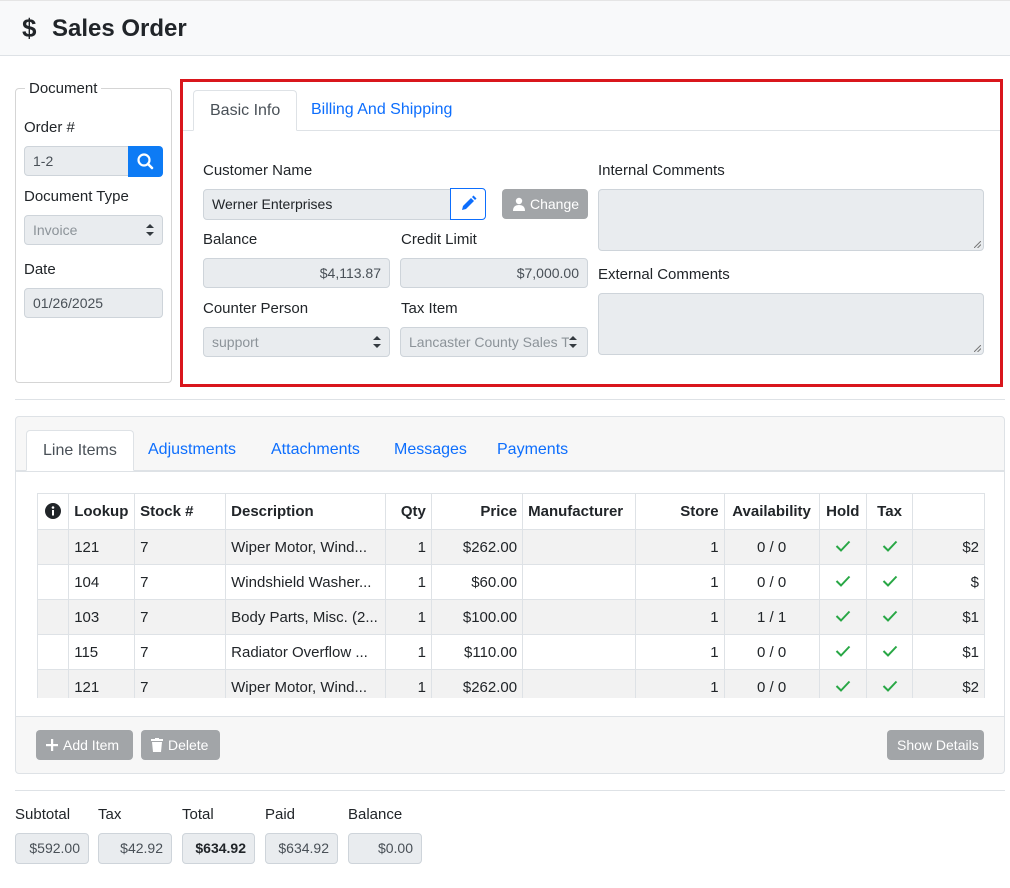 This screenshot has width=1010, height=888. What do you see at coordinates (102, 511) in the screenshot?
I see `column-header-lookup: Lookup` at bounding box center [102, 511].